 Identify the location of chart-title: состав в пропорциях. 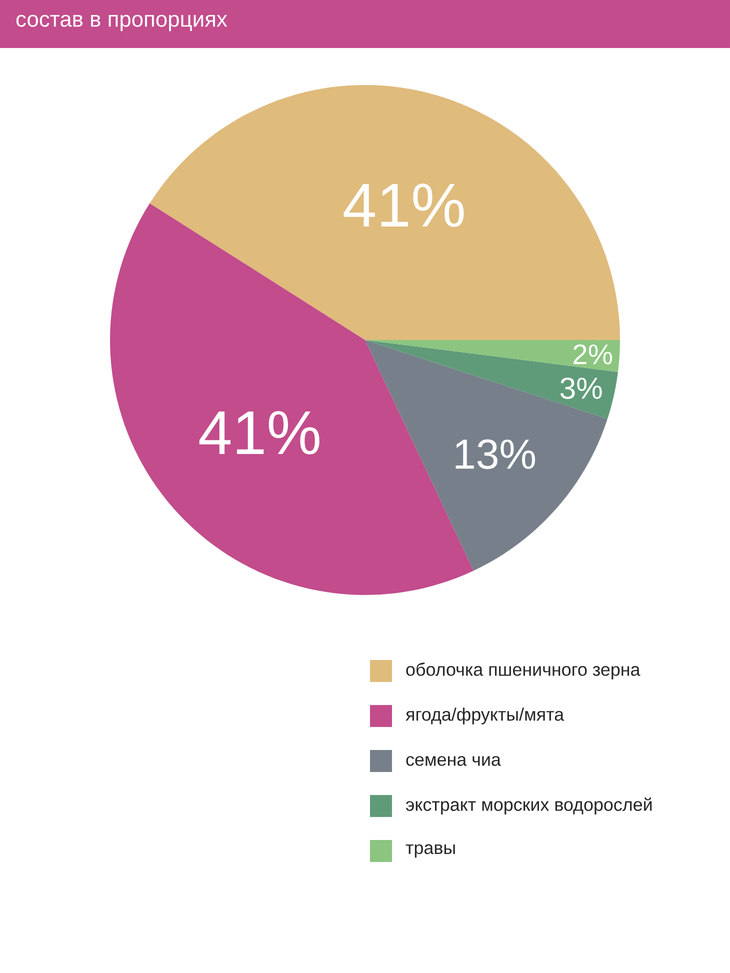
(122, 23).